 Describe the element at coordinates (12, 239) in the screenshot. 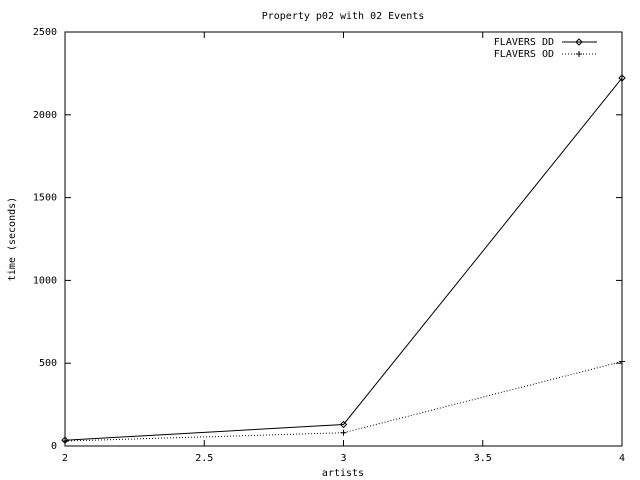

I see `y-axis-label: time (seconds)` at that location.